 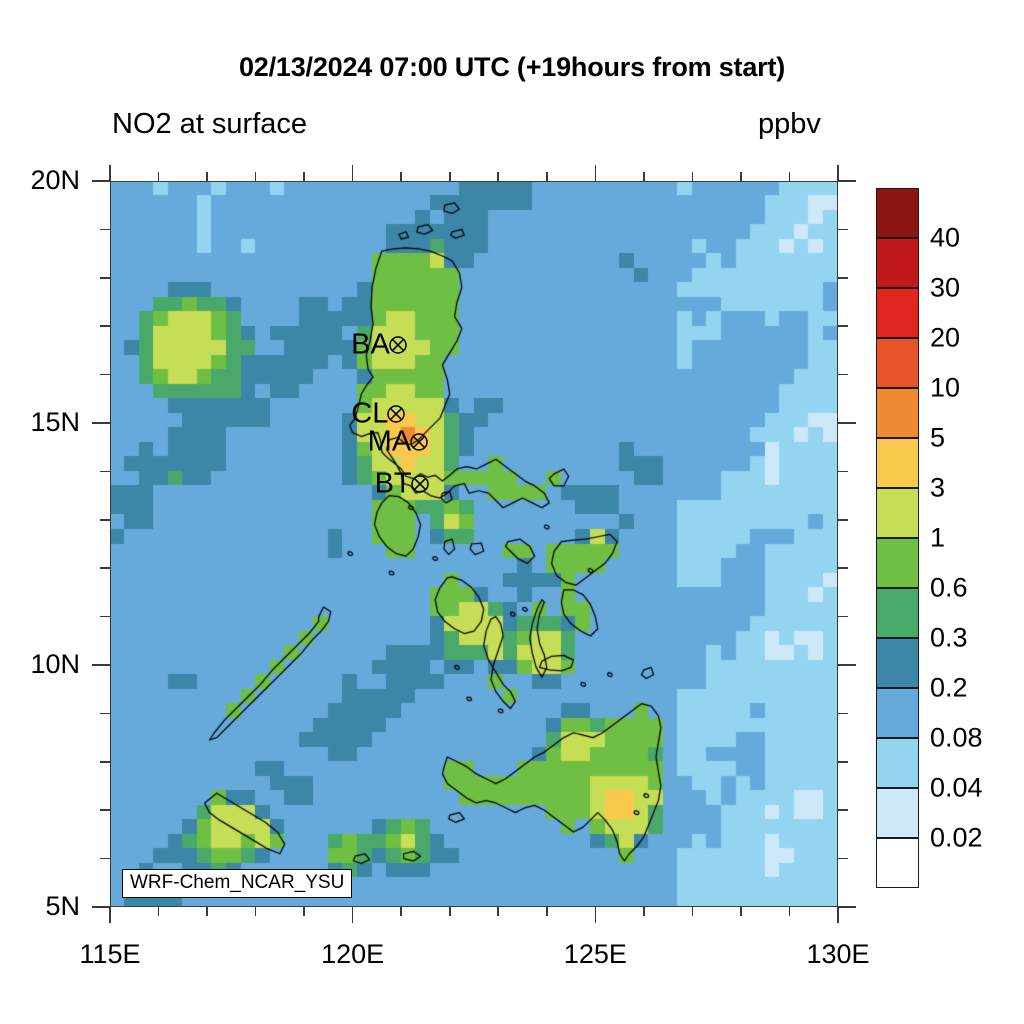 I want to click on y-axis-label-20n: 20N, so click(x=55, y=180).